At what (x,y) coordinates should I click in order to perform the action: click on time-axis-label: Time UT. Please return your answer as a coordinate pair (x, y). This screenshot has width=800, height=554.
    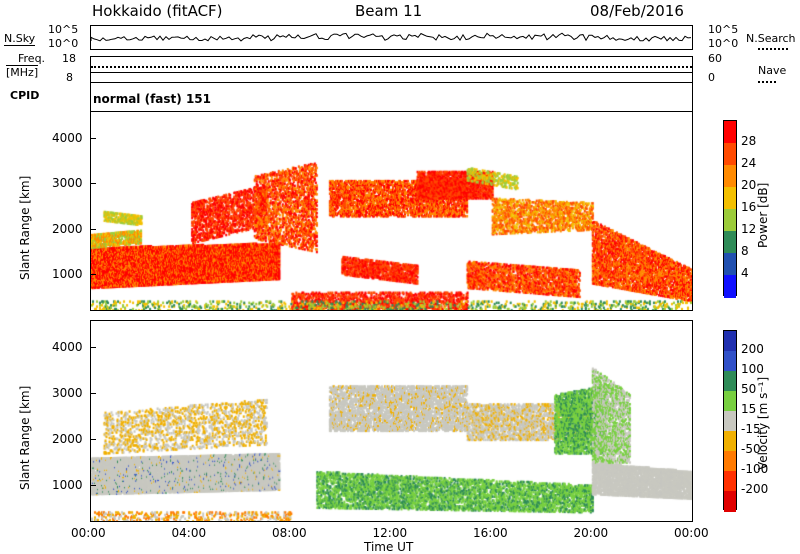
    Looking at the image, I should click on (389, 547).